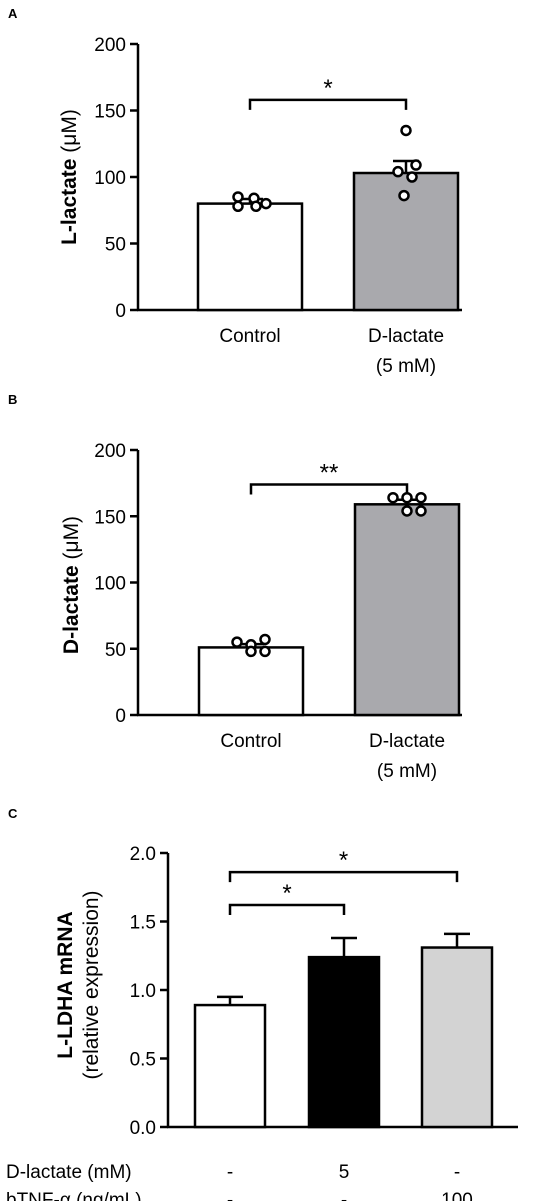 The height and width of the screenshot is (1201, 536). What do you see at coordinates (69, 1172) in the screenshot?
I see `condition-row-label: D-lactate (mM)` at bounding box center [69, 1172].